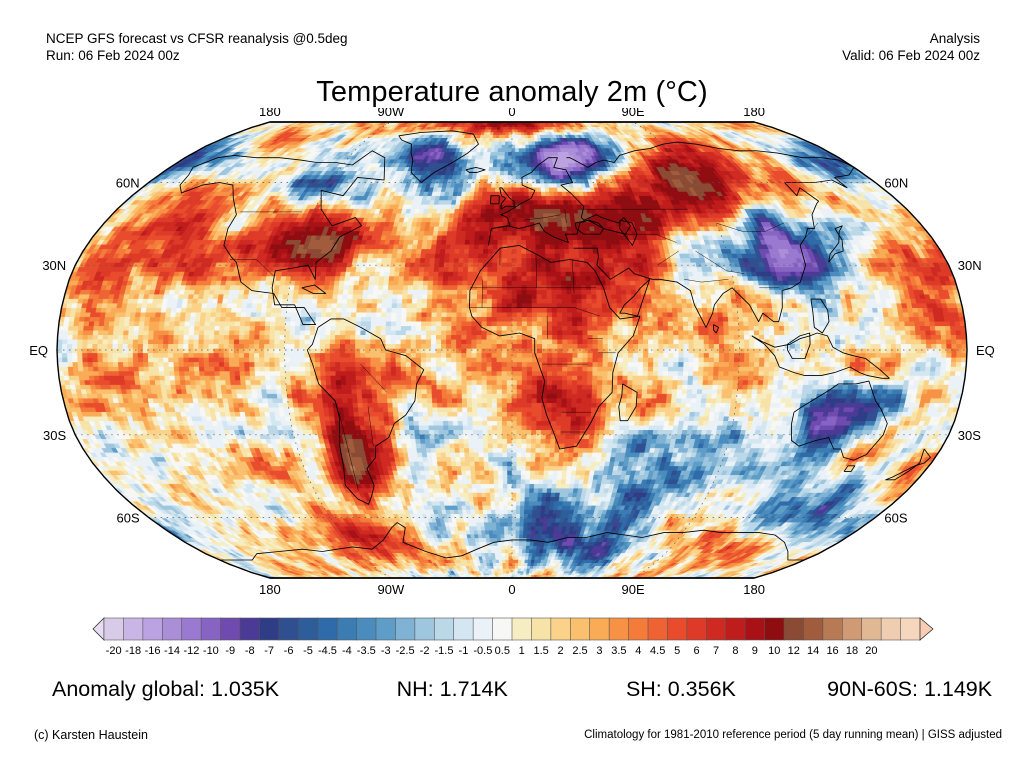 The width and height of the screenshot is (1024, 768). I want to click on page-title: Temperature anomaly 2m (°C), so click(512, 92).